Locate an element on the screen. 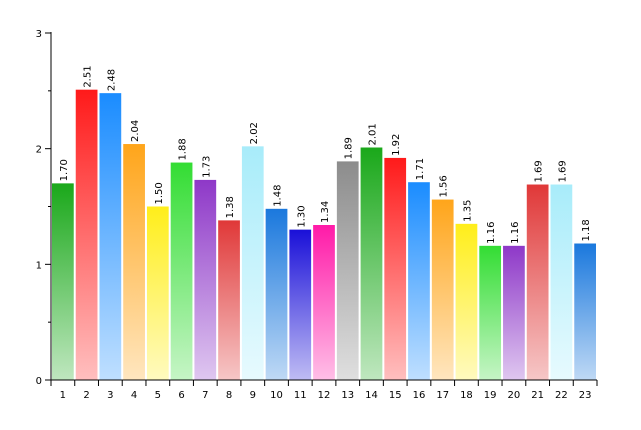 The width and height of the screenshot is (641, 430). x-tick-label-16: 16 is located at coordinates (419, 395).